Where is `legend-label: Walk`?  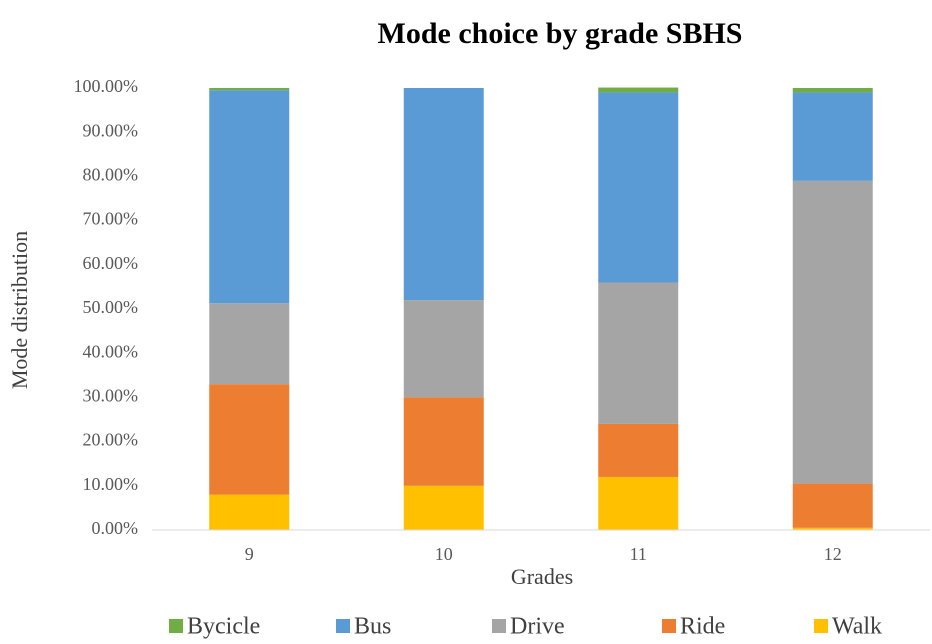 legend-label: Walk is located at coordinates (857, 627).